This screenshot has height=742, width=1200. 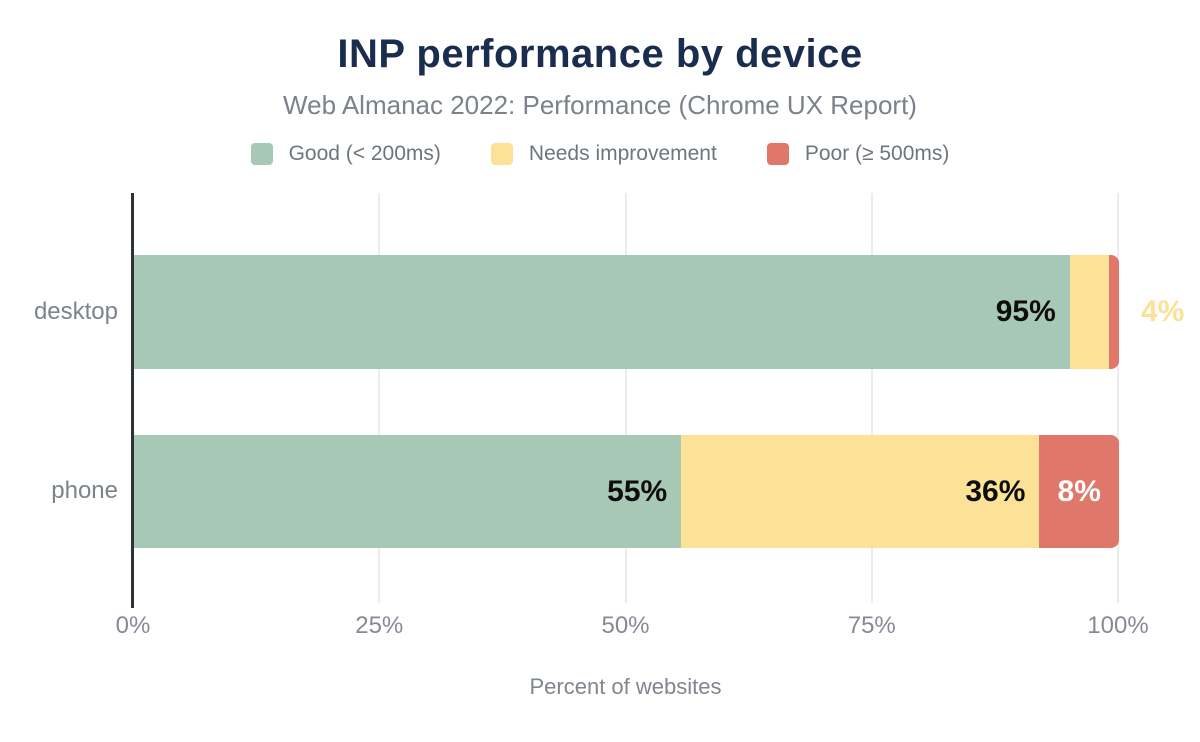 I want to click on x-axis-title: Percent of websites, so click(x=625, y=686).